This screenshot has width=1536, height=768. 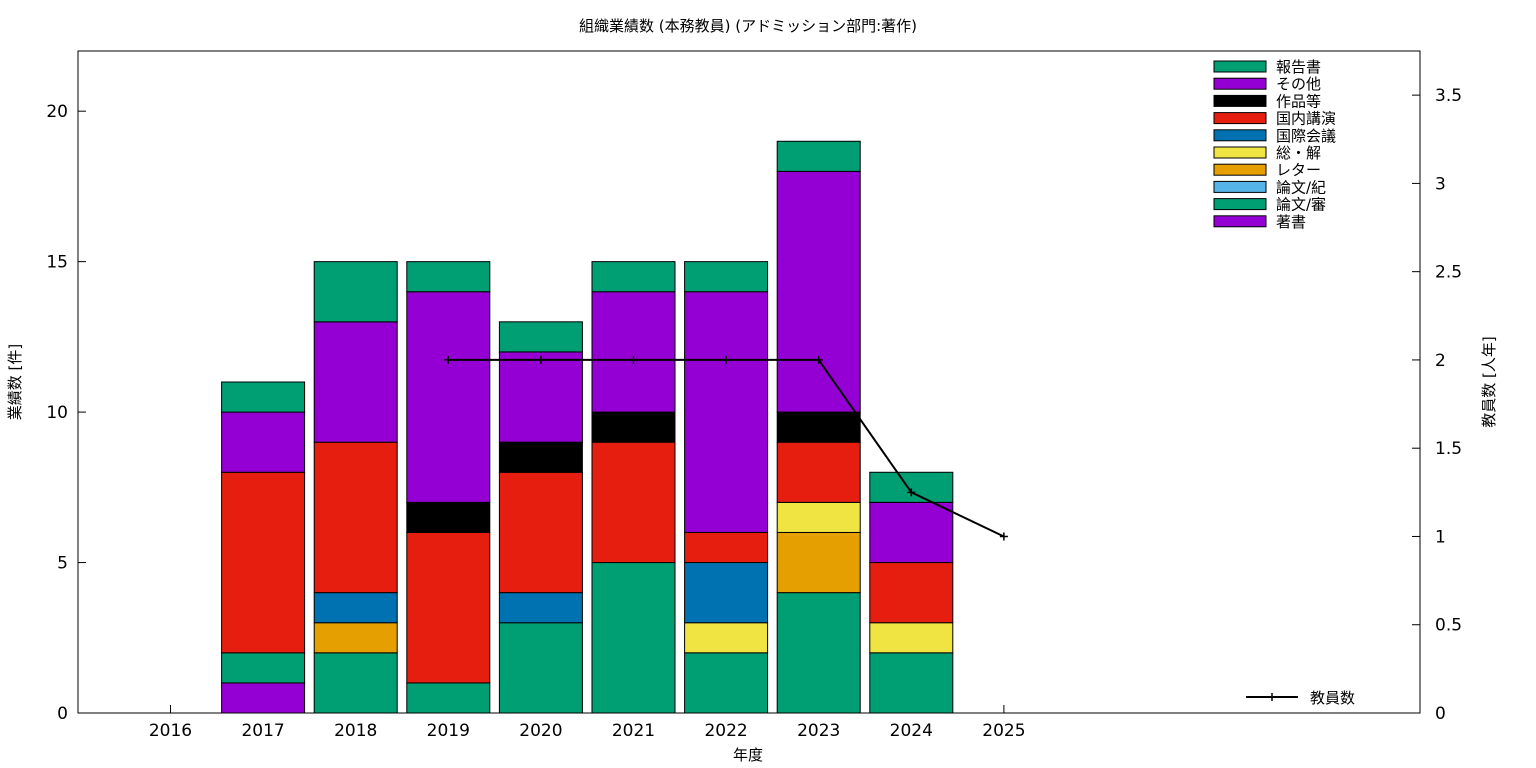 What do you see at coordinates (1298, 170) in the screenshot?
I see `legend-label: レター` at bounding box center [1298, 170].